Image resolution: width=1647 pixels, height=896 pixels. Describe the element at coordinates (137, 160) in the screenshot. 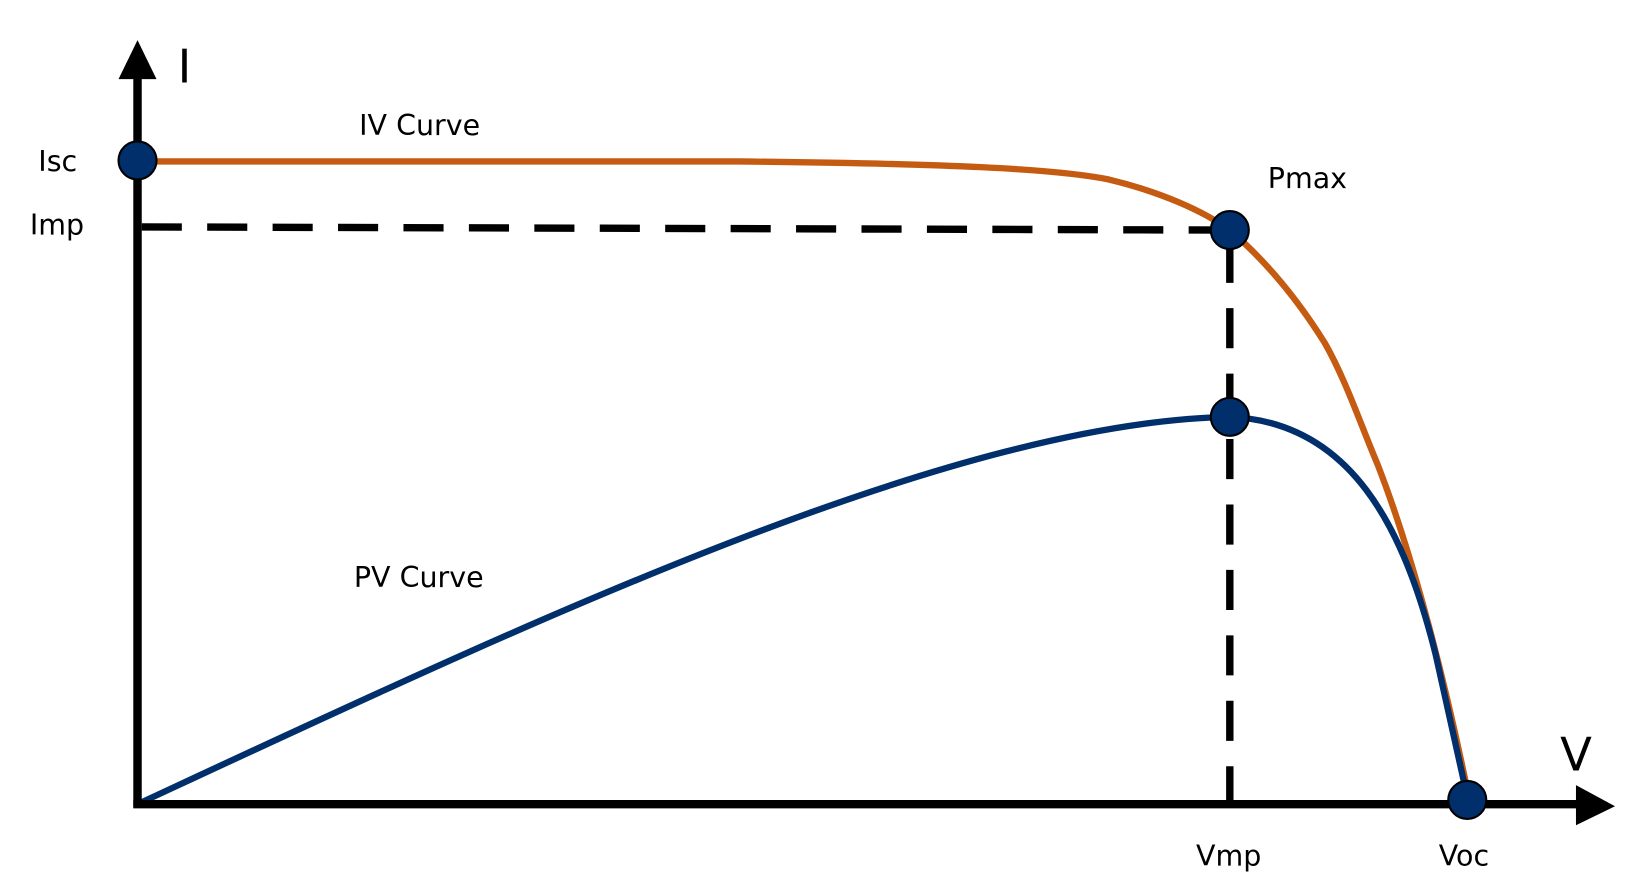

I see `isc-point` at that location.